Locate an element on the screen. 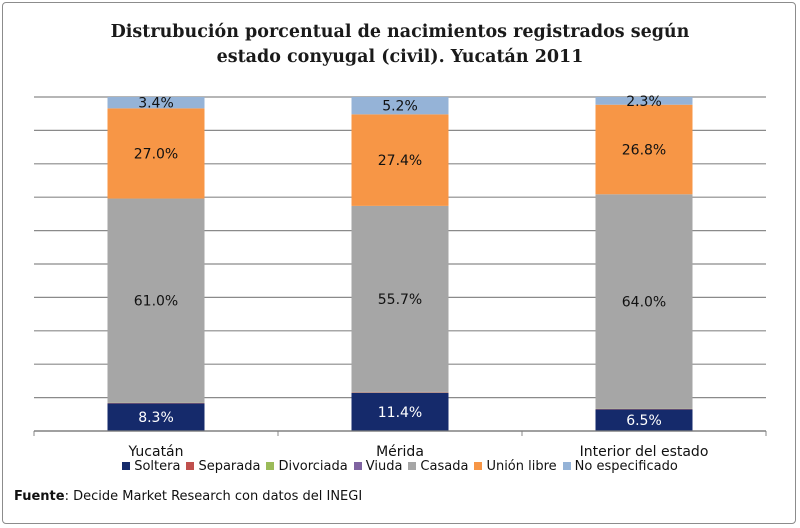 Image resolution: width=800 pixels, height=528 pixels. legend-item: Viuda is located at coordinates (378, 466).